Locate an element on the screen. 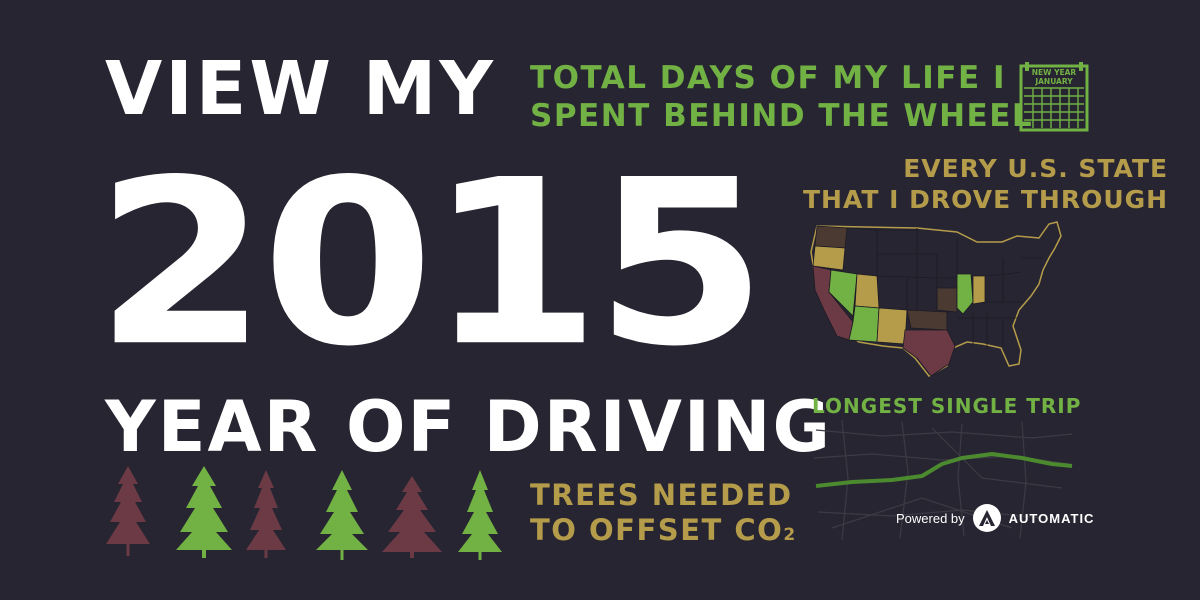  headline-year-of-driving: YEAR OF DRIVING is located at coordinates (468, 427).